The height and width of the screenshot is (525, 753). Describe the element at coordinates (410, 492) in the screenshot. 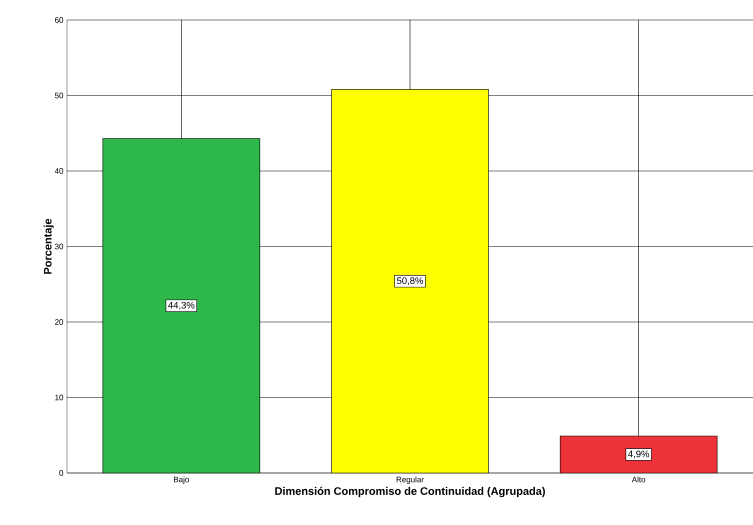

I see `x-axis-title: Dimensión Compromiso de Continuidad (Agrupada)` at that location.